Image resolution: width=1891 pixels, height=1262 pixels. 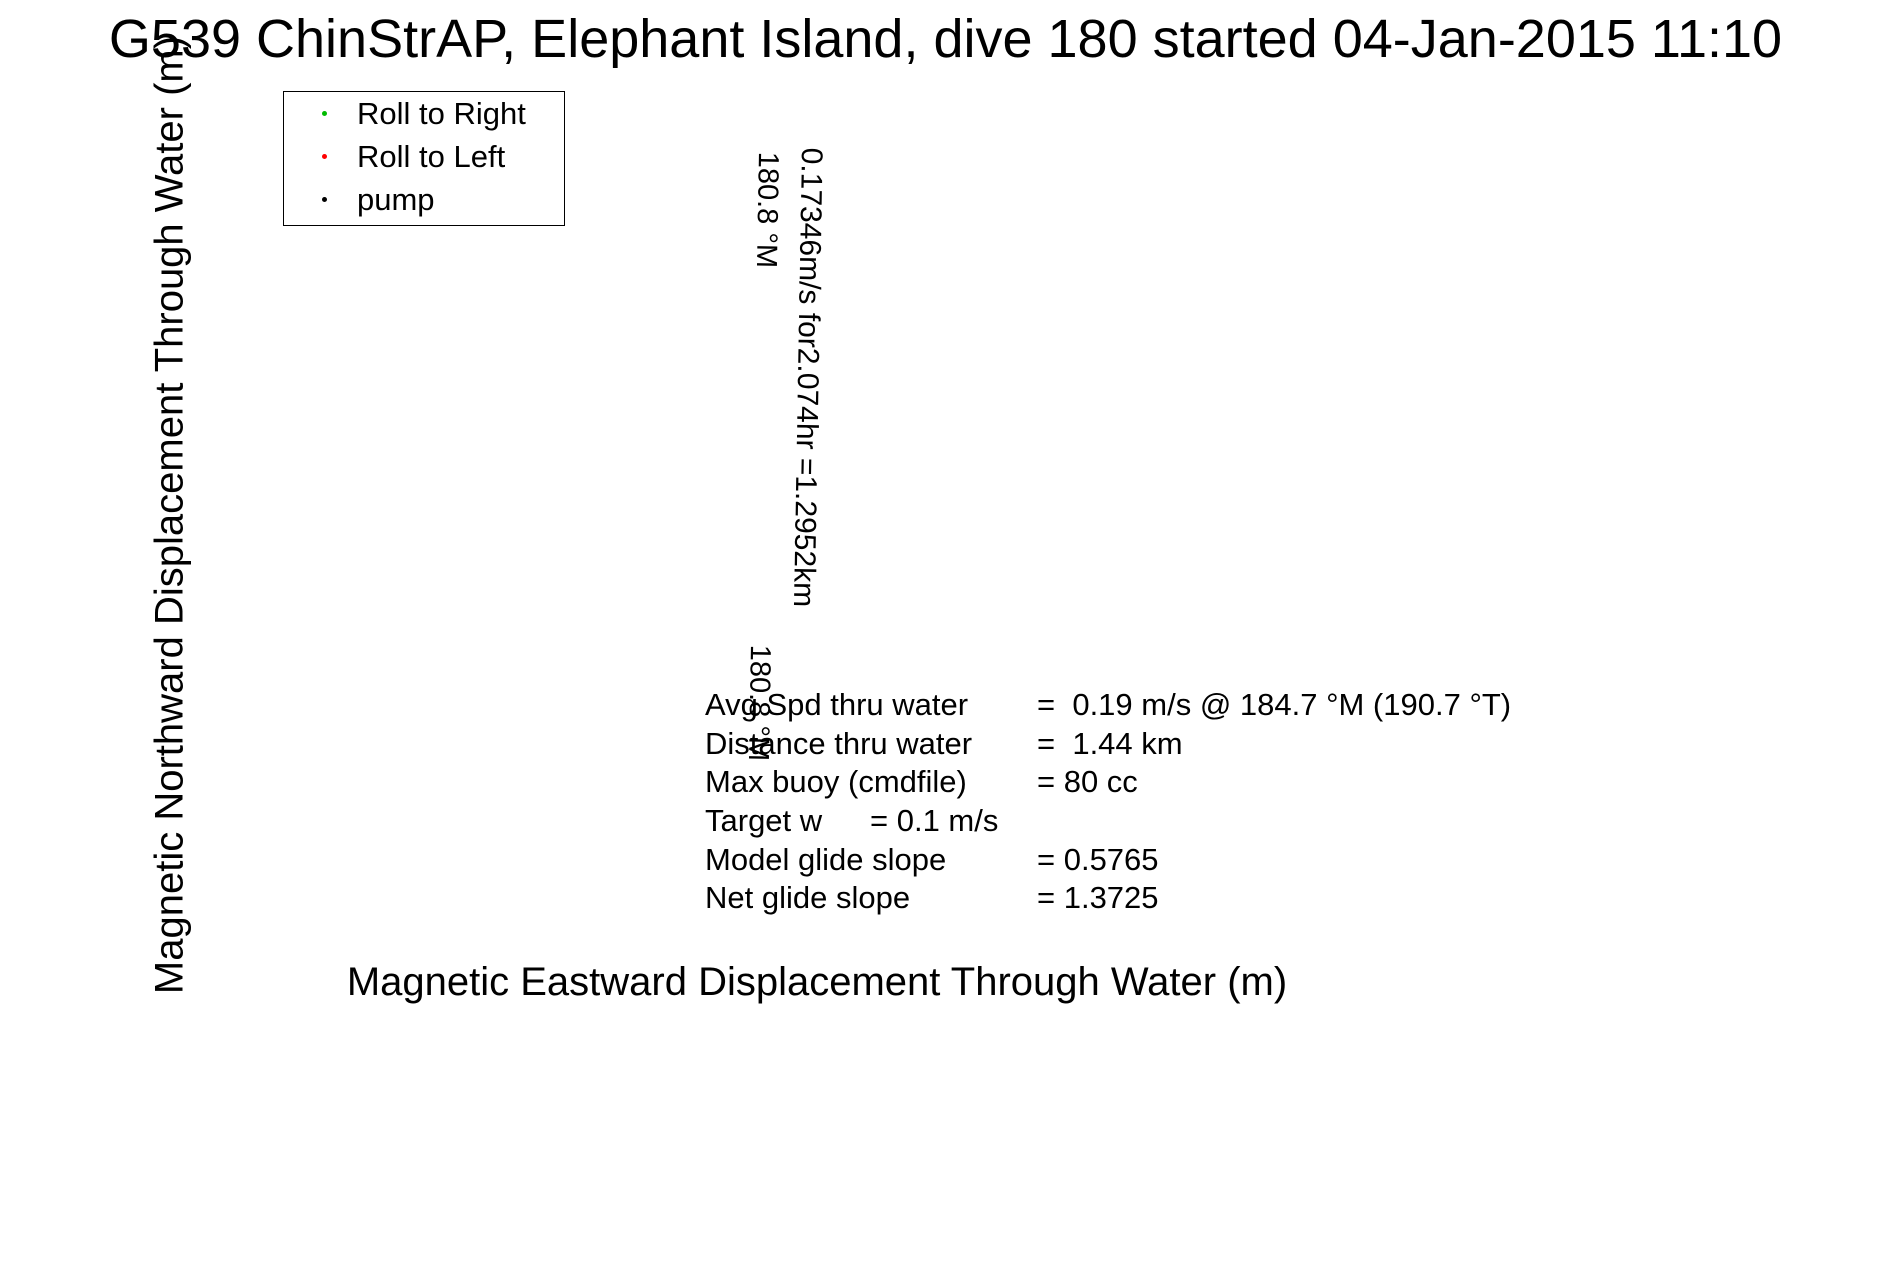 What do you see at coordinates (324, 199) in the screenshot?
I see `pump-marker-icon` at bounding box center [324, 199].